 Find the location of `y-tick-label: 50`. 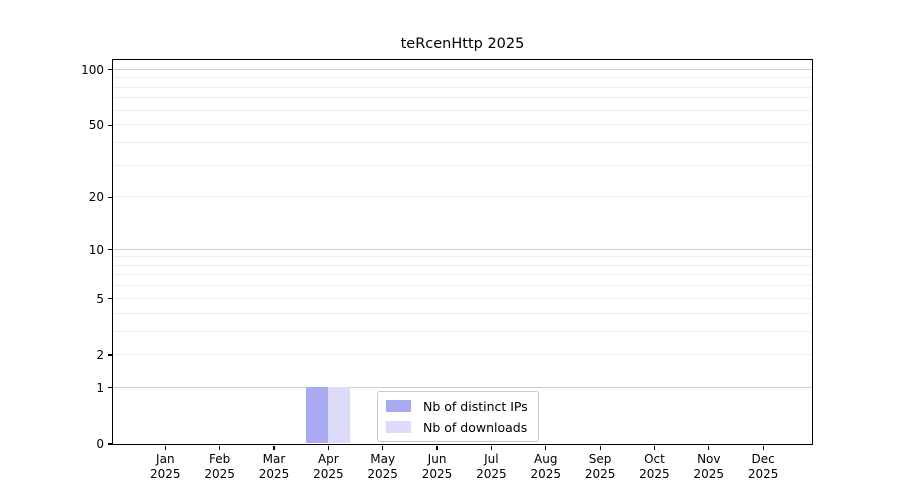

y-tick-label: 50 is located at coordinates (96, 125).